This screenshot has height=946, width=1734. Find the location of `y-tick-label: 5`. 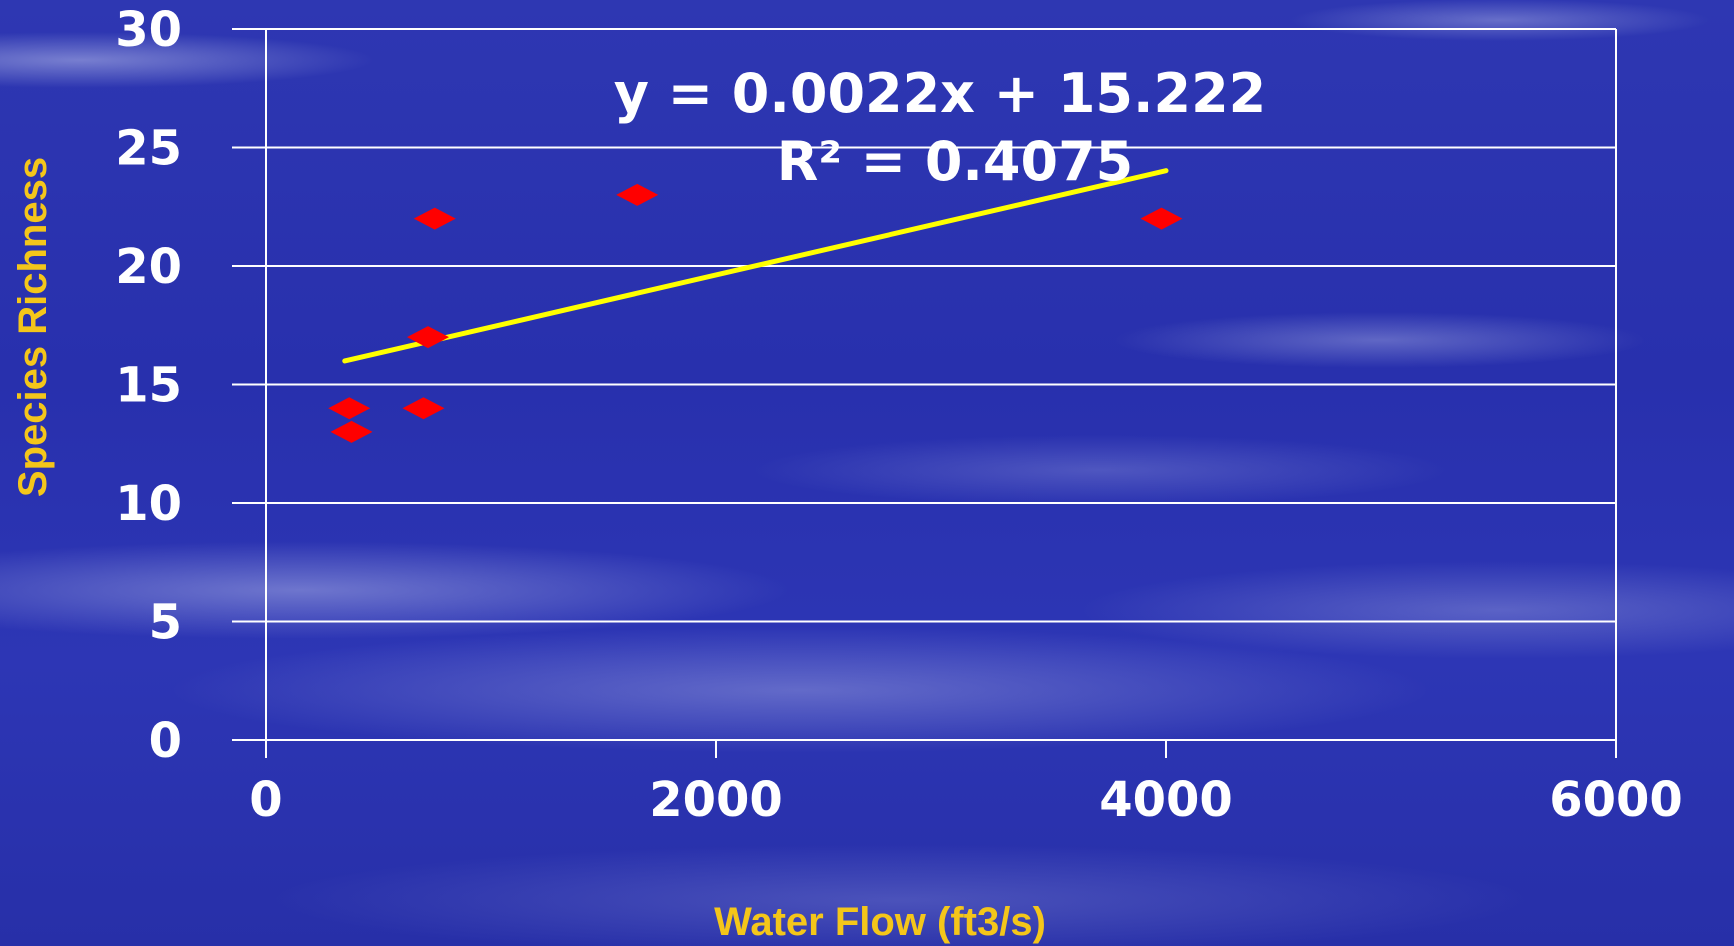

y-tick-label: 5 is located at coordinates (165, 623).